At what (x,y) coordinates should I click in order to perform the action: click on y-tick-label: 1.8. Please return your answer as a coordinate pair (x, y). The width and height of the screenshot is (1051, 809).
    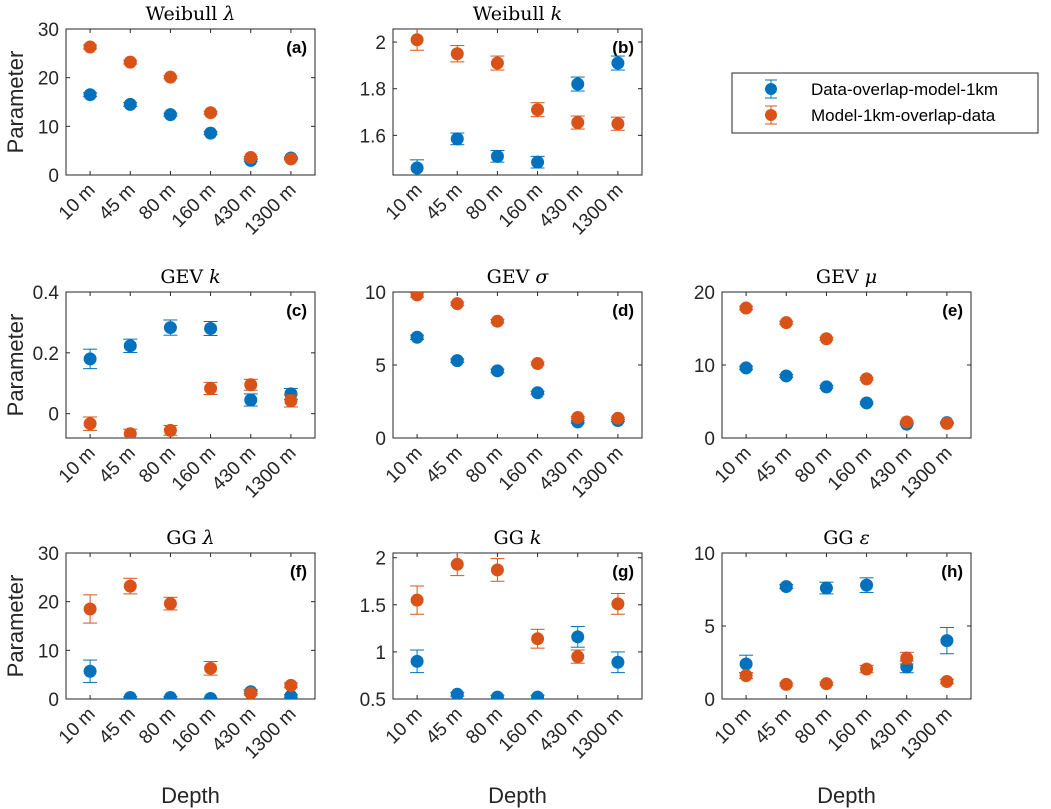
    Looking at the image, I should click on (373, 90).